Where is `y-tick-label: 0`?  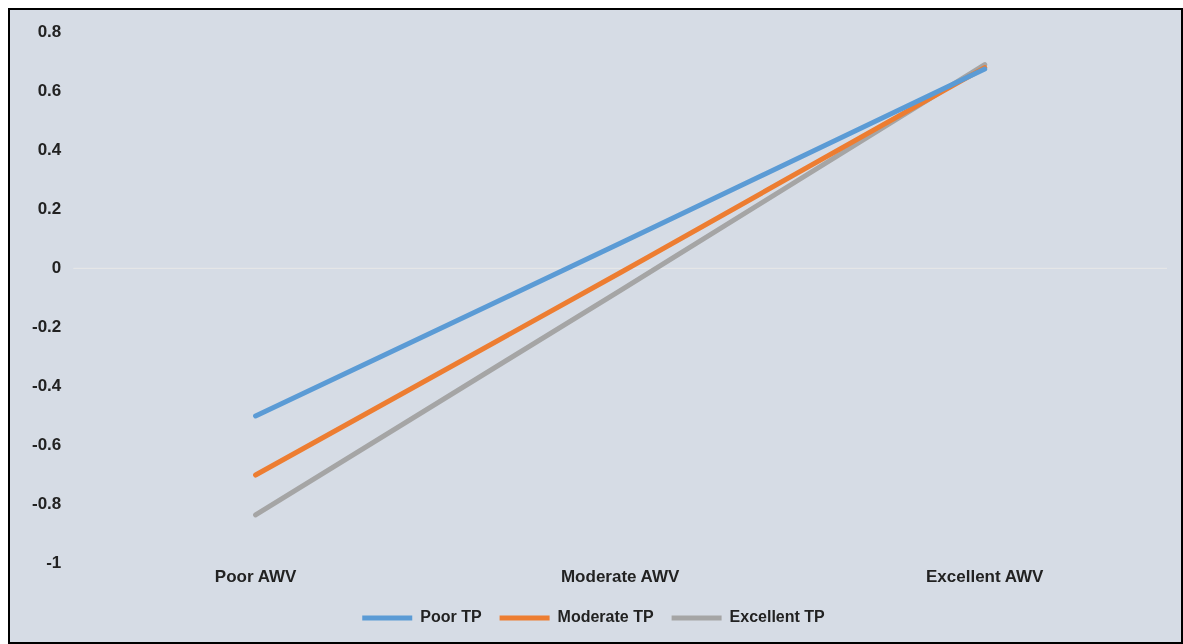 y-tick-label: 0 is located at coordinates (56, 268).